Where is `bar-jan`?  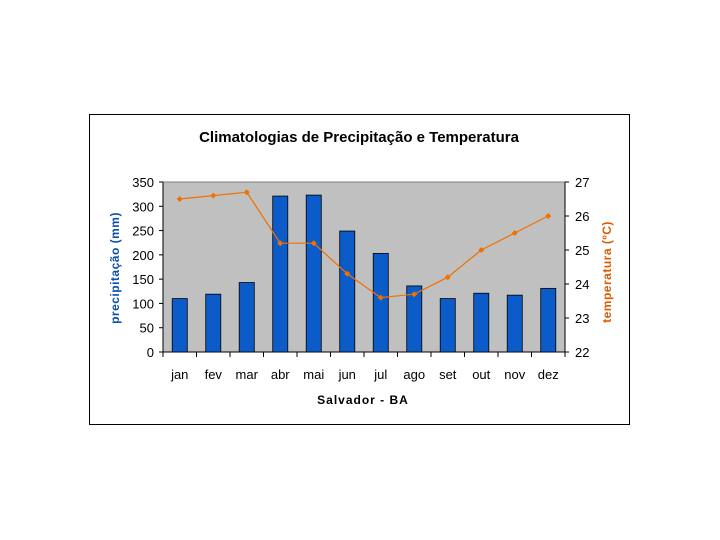
bar-jan is located at coordinates (179, 325).